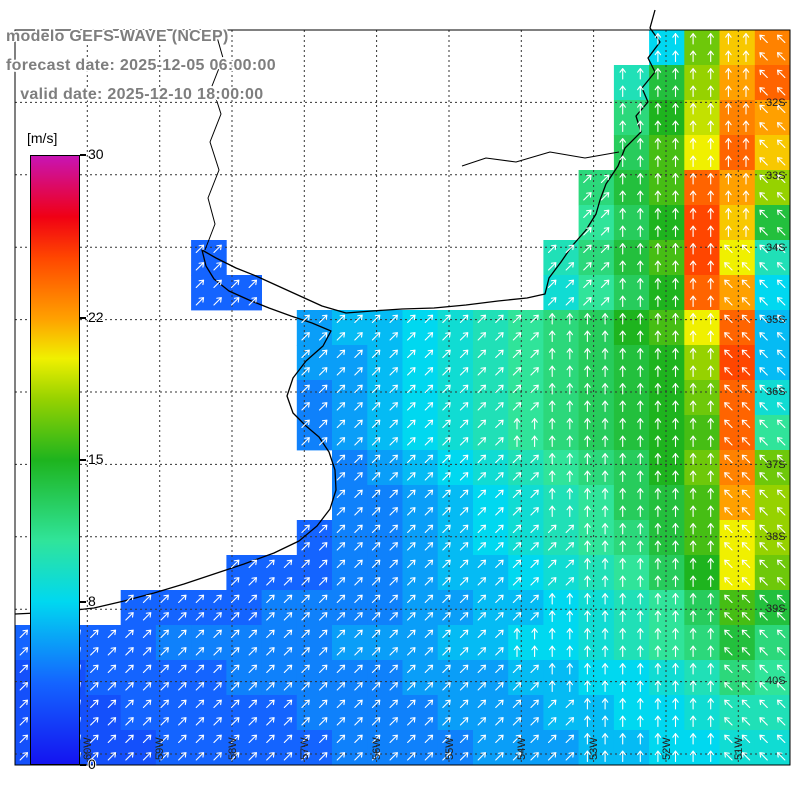 The height and width of the screenshot is (800, 800). I want to click on lon-label: 53W, so click(594, 748).